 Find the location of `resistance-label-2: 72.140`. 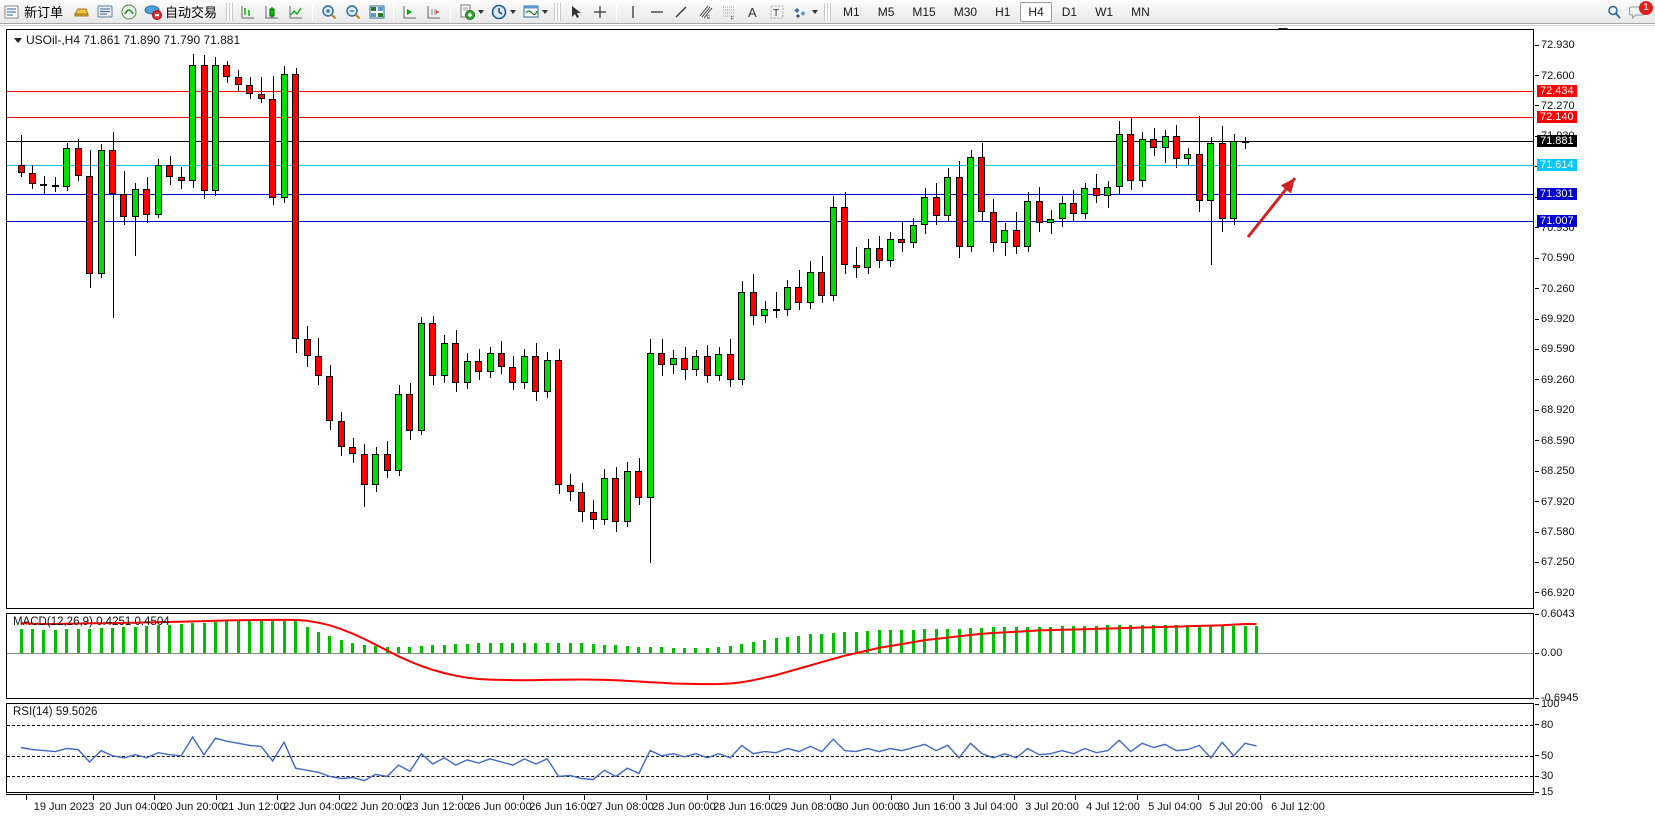

resistance-label-2: 72.140 is located at coordinates (1557, 117).